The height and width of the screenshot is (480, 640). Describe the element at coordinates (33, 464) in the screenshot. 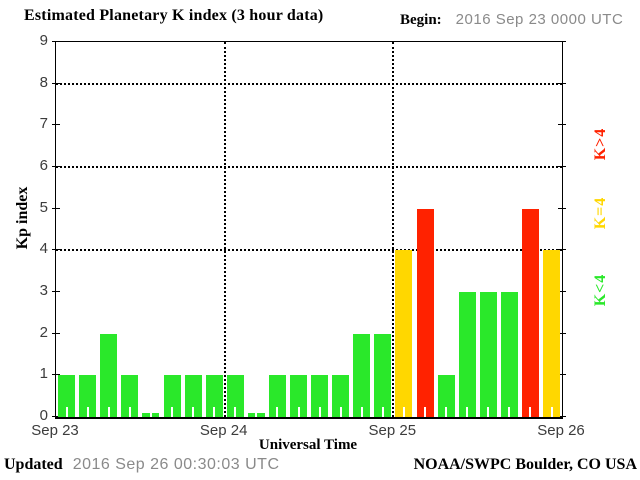

I see `updated-label: Updated` at that location.